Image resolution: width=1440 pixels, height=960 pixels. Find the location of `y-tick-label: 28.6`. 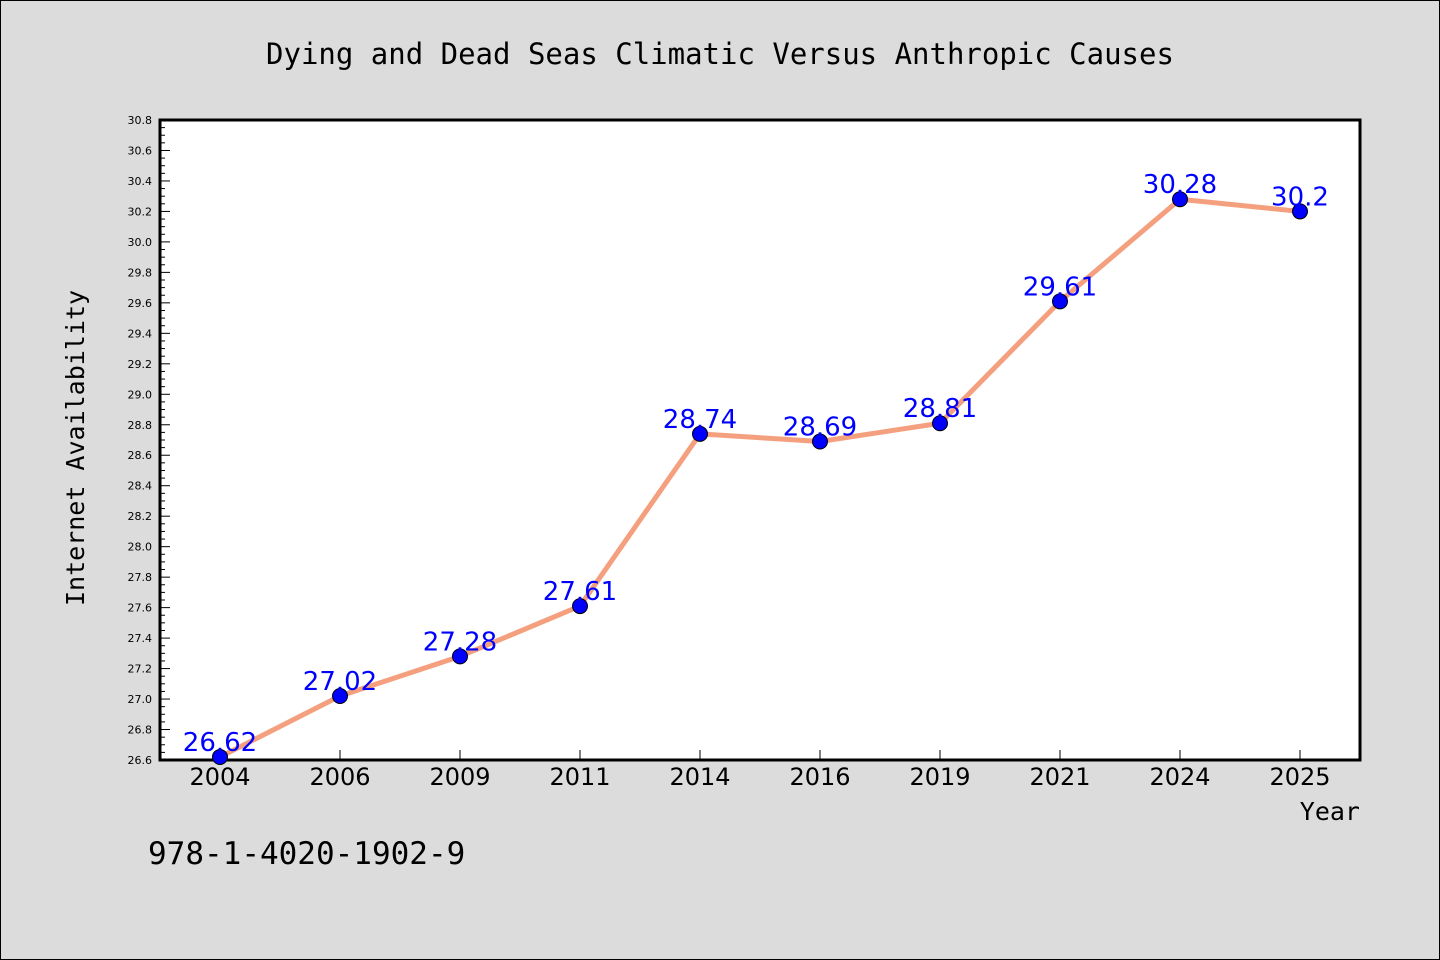

y-tick-label: 28.6 is located at coordinates (140, 455).